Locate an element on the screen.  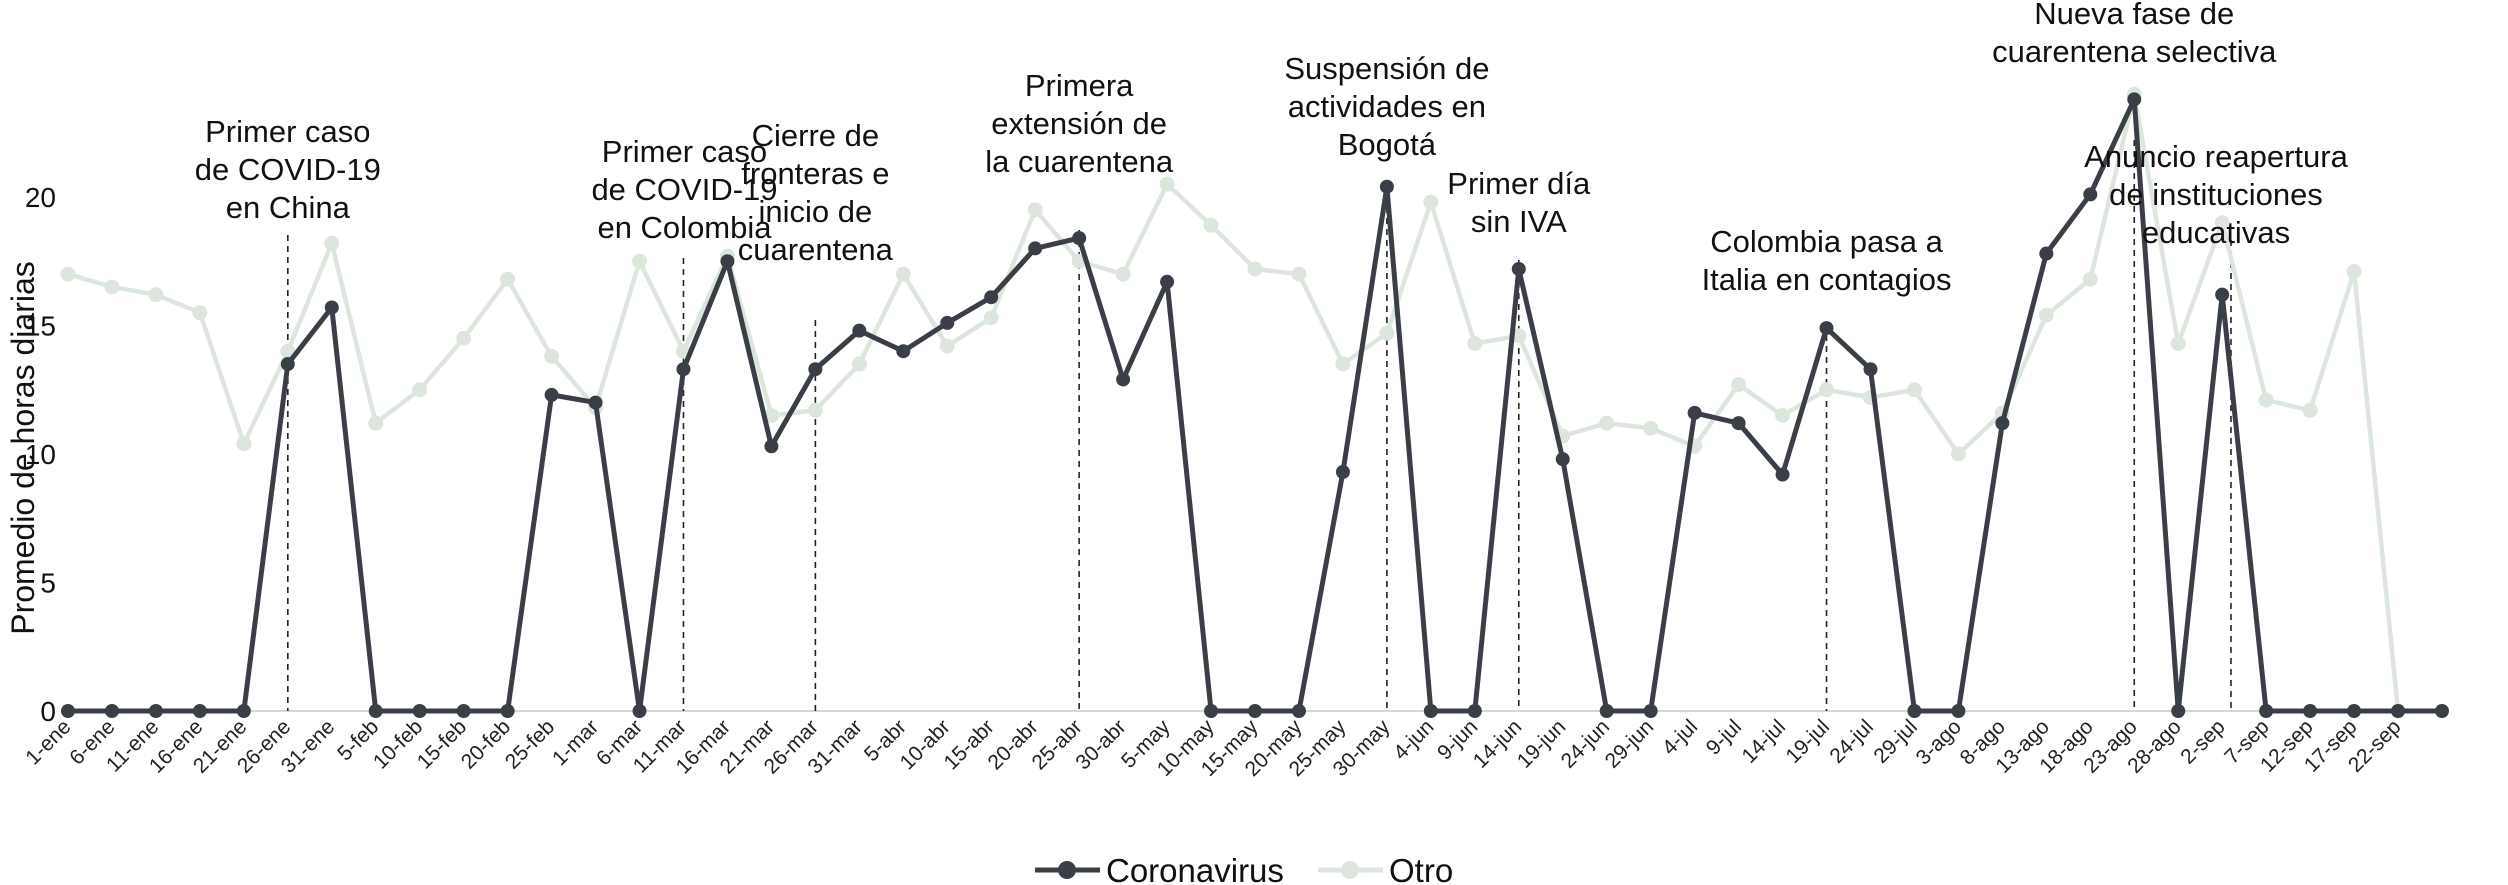
x-tick-label: 29-jul is located at coordinates (1895, 741).